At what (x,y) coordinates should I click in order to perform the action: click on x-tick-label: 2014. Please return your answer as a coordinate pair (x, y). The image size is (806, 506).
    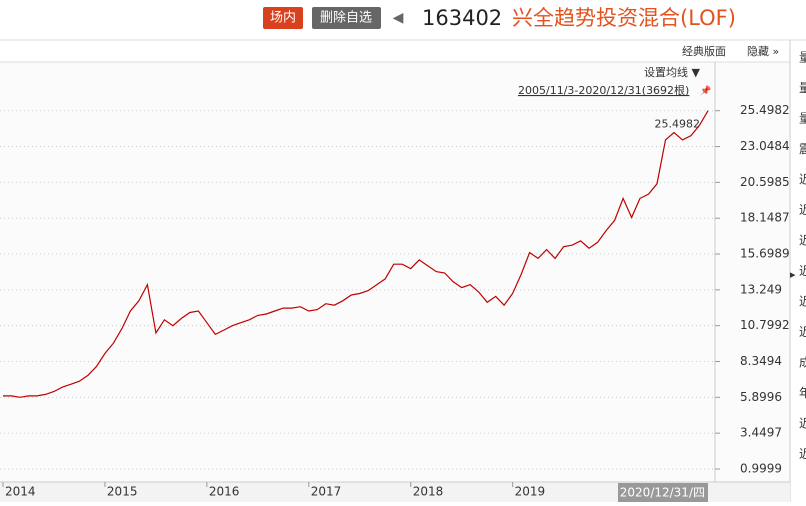
    Looking at the image, I should click on (20, 492).